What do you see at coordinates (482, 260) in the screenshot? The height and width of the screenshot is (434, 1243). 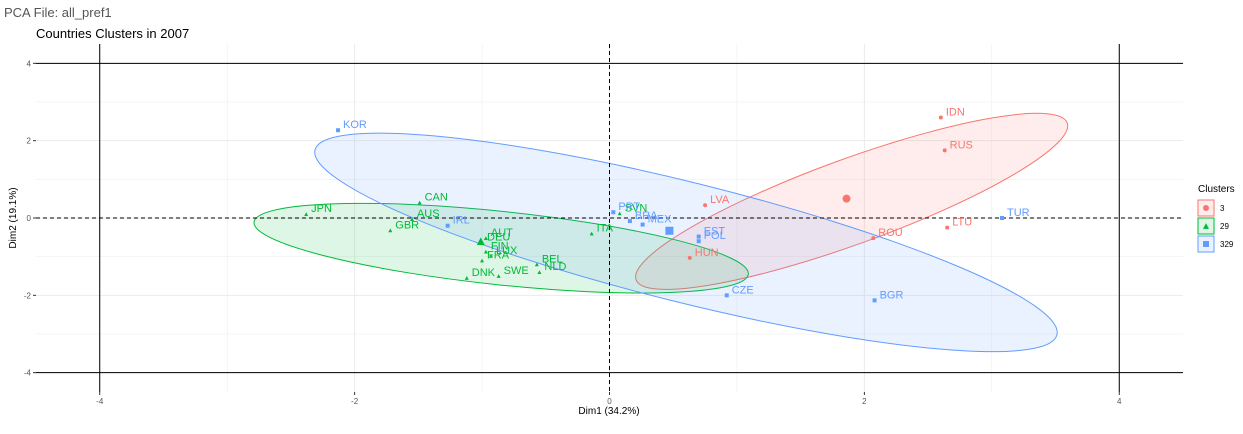 I see `point-FRA` at bounding box center [482, 260].